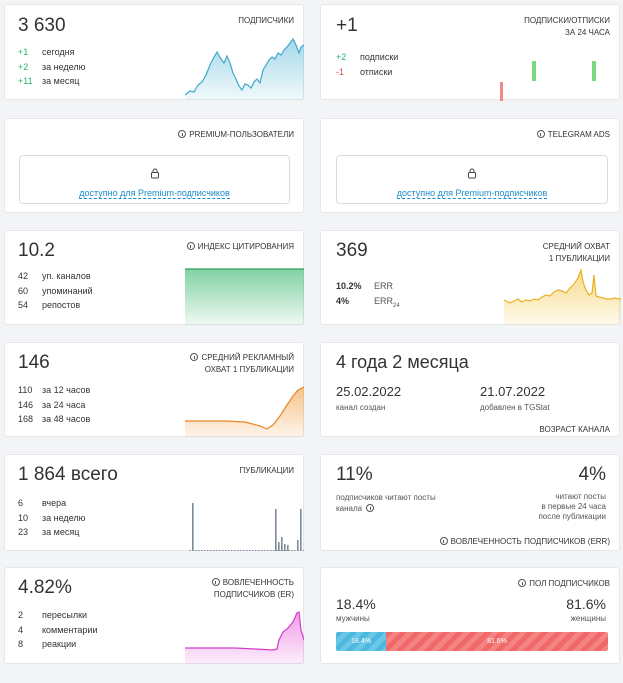 This screenshot has height=683, width=623. Describe the element at coordinates (45, 587) in the screenshot. I see `er-value: 4.82%` at that location.